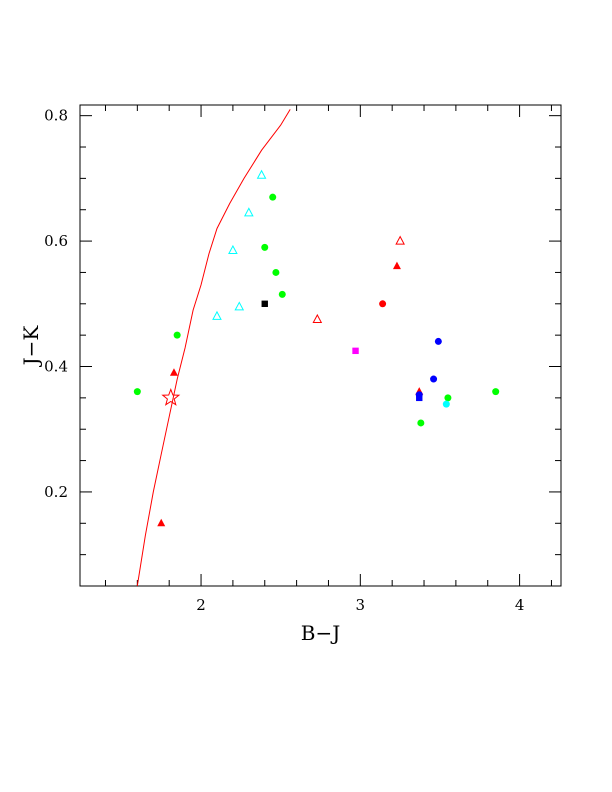 The image size is (612, 792). Describe the element at coordinates (56, 367) in the screenshot. I see `y-tick-label: 0.4` at that location.